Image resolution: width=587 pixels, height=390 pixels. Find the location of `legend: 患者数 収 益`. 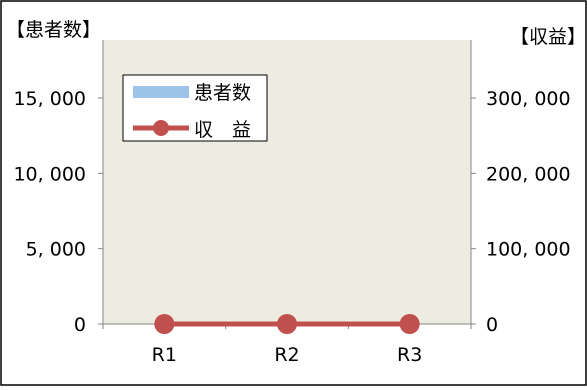

legend: 患者数 収 益 is located at coordinates (195, 108).